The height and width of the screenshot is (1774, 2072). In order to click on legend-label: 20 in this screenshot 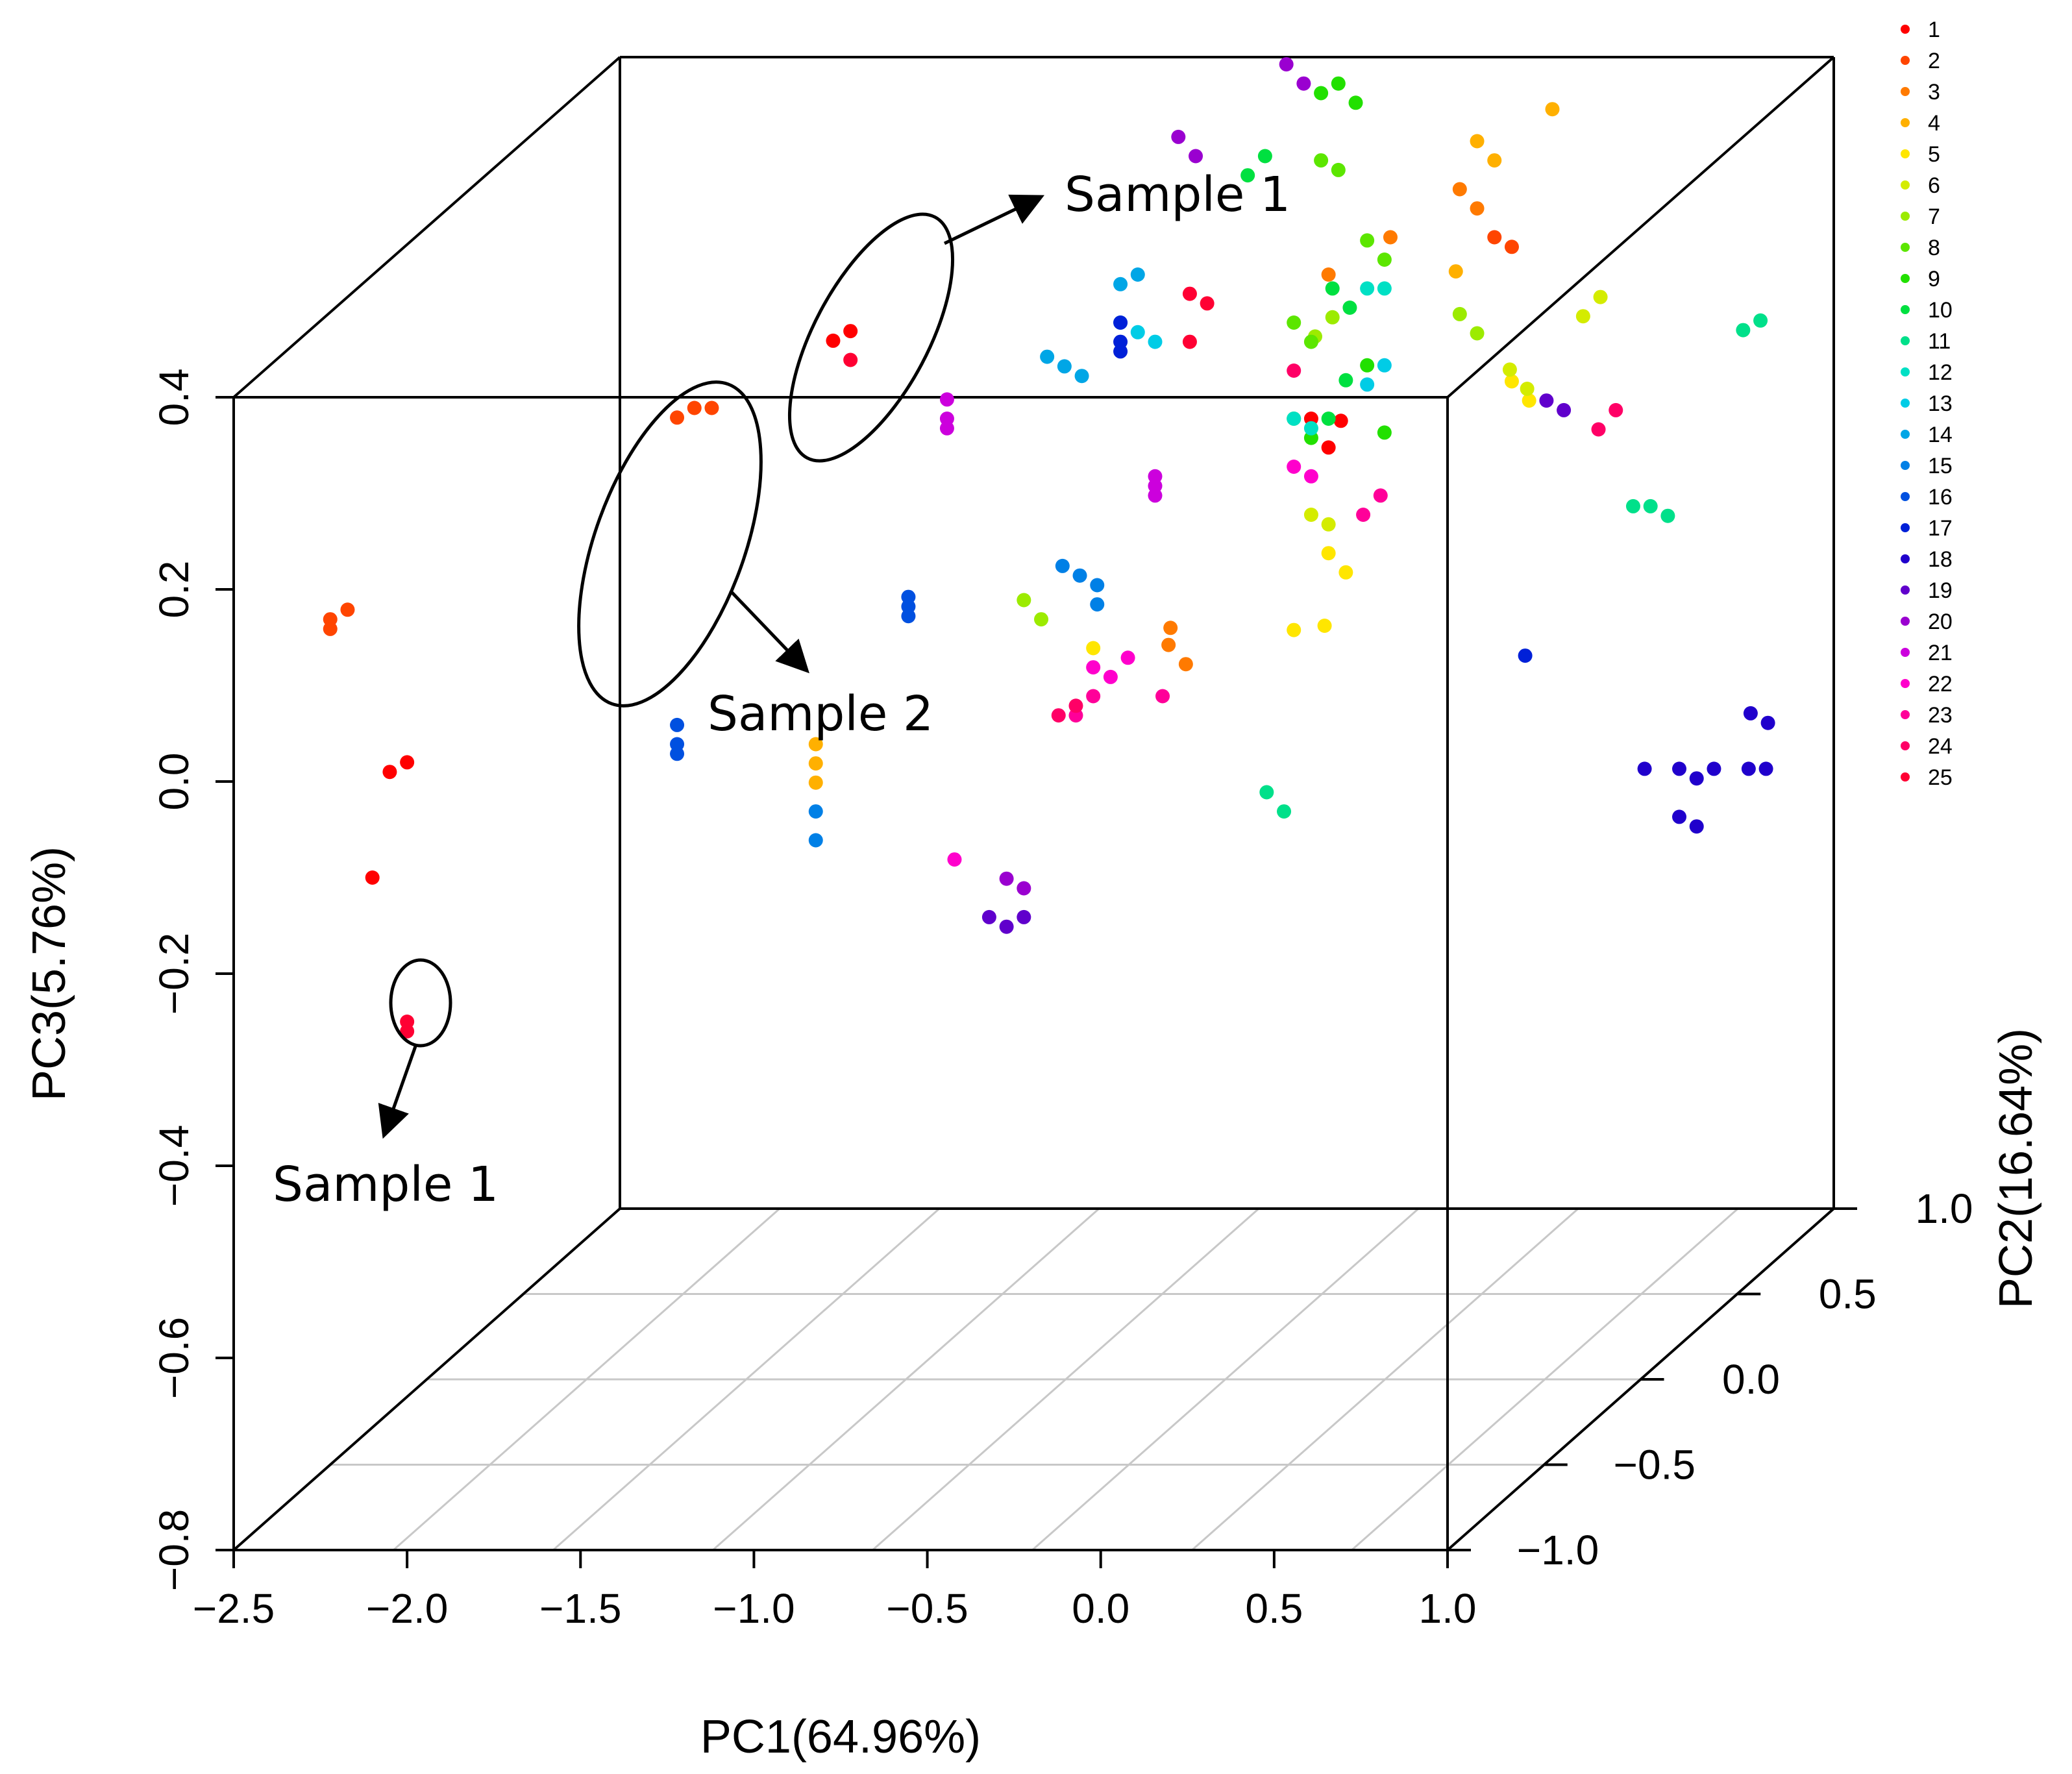, I will do `click(1941, 622)`.